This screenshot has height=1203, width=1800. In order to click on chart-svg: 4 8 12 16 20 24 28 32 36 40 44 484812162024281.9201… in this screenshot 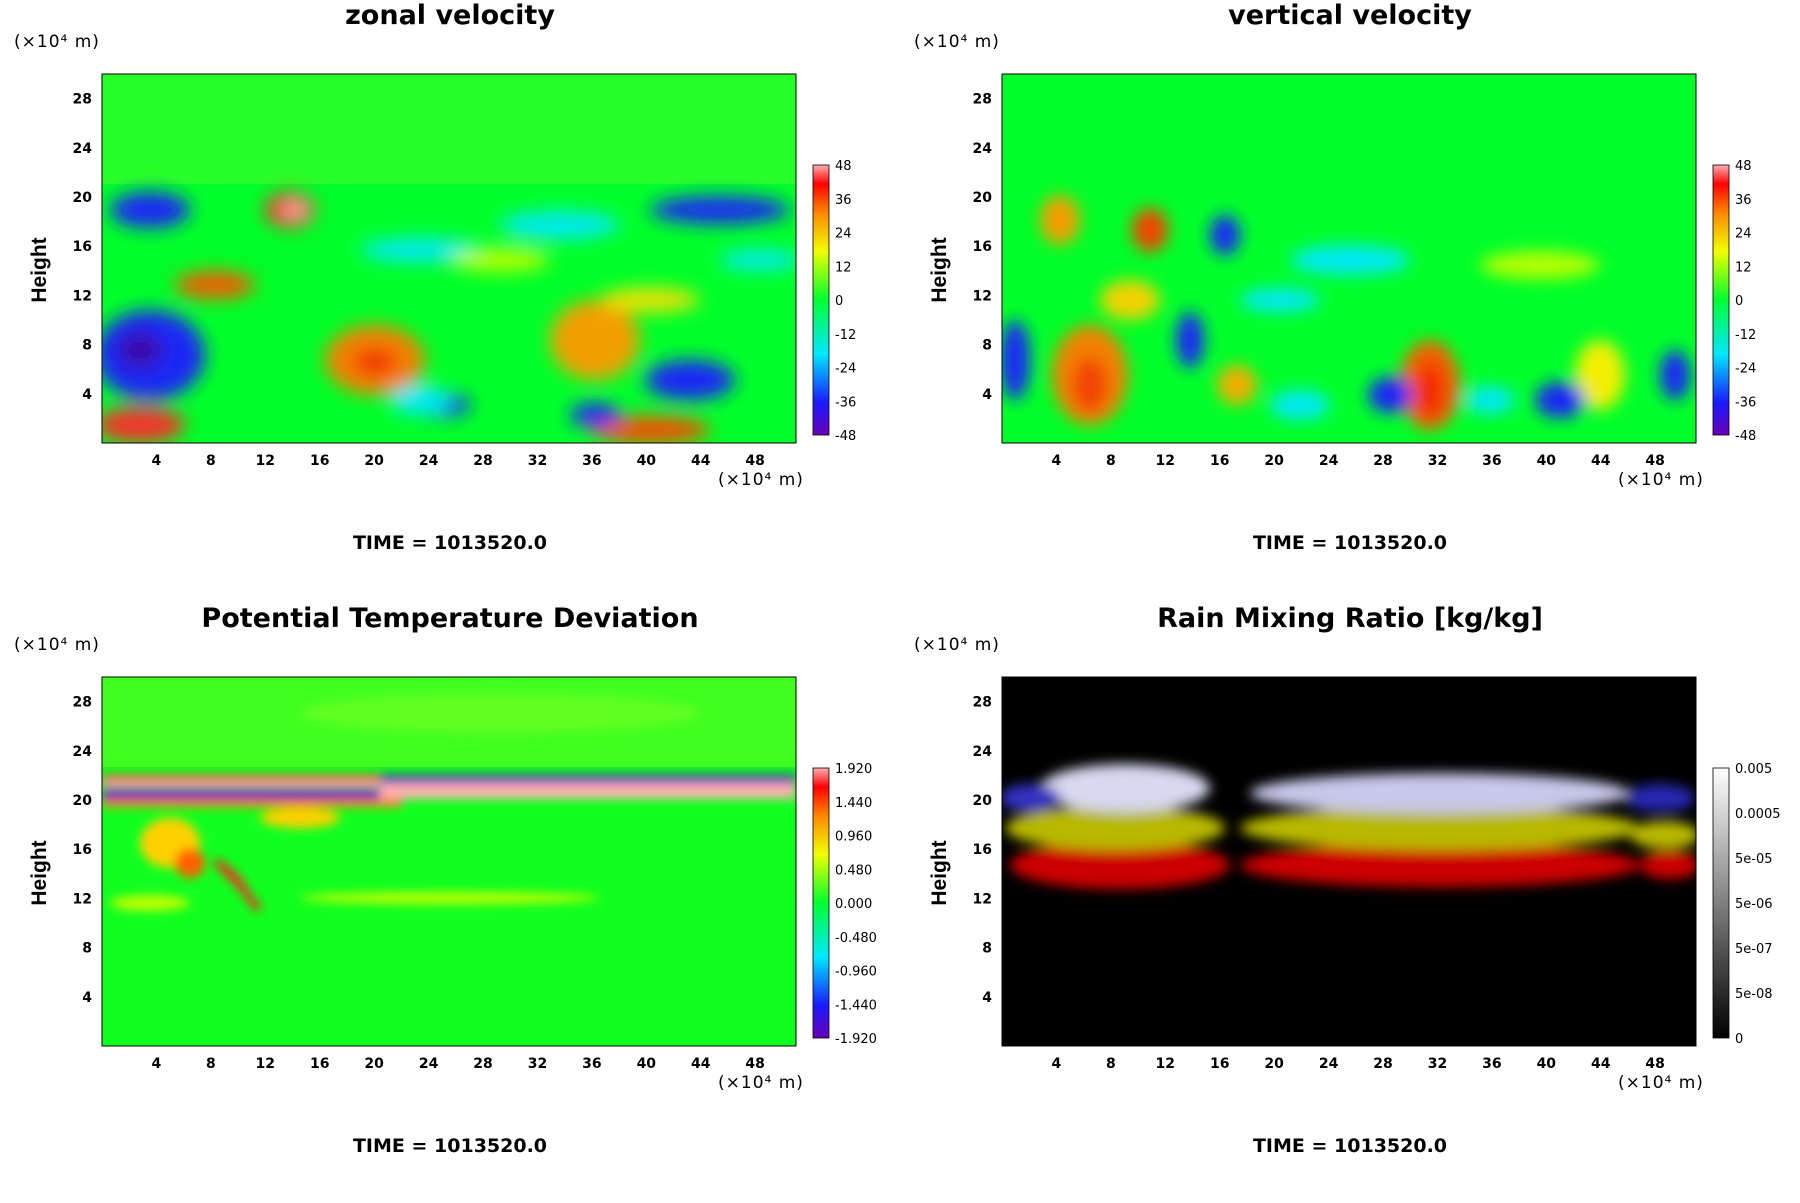, I will do `click(475, 874)`.